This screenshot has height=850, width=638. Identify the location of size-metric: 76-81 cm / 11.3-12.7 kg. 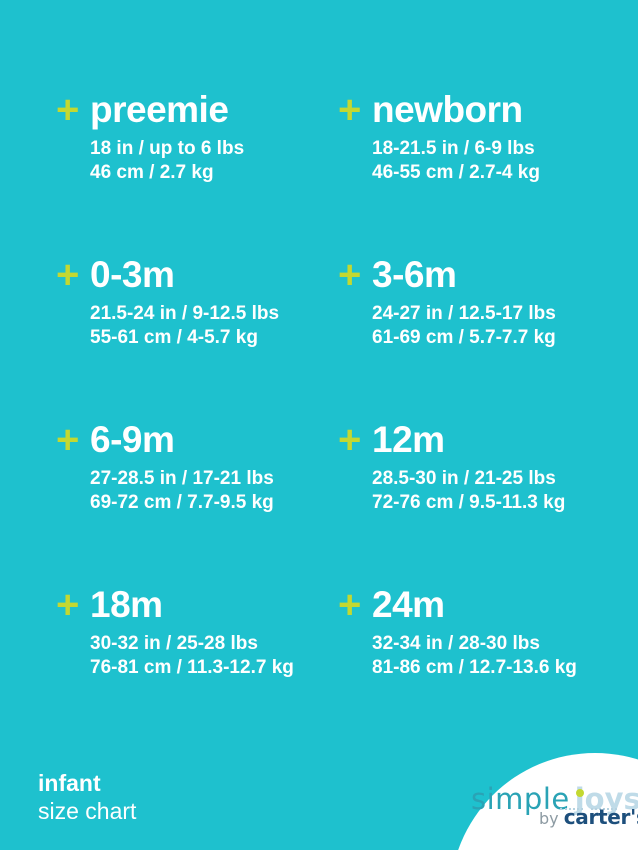
(192, 667).